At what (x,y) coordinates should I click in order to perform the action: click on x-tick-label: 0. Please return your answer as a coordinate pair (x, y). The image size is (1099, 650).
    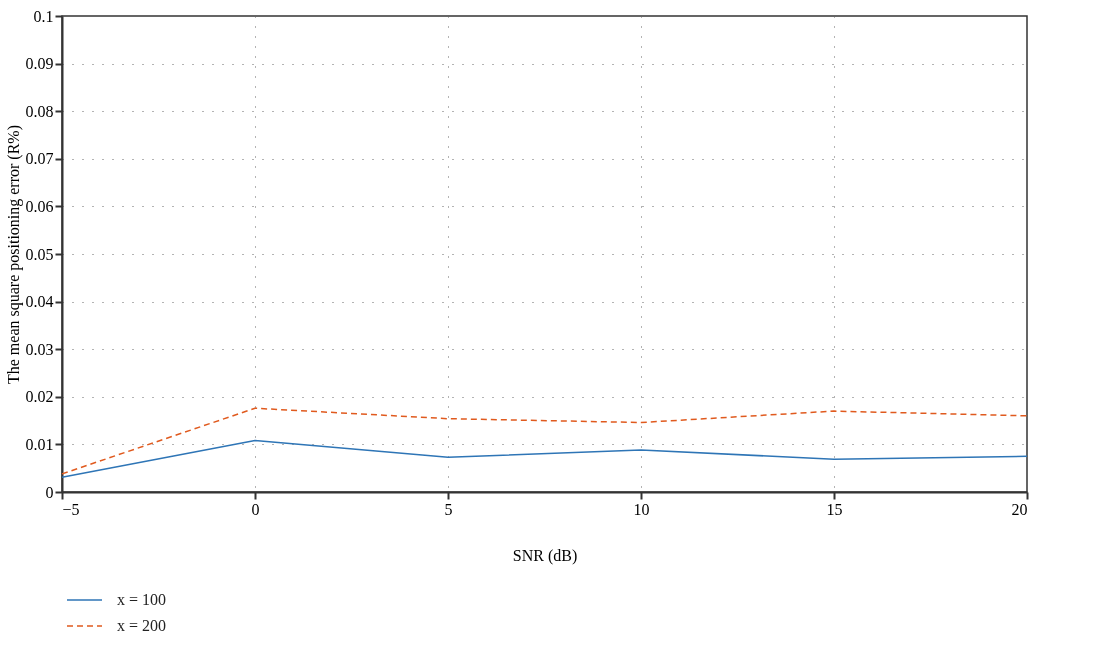
    Looking at the image, I should click on (255, 509).